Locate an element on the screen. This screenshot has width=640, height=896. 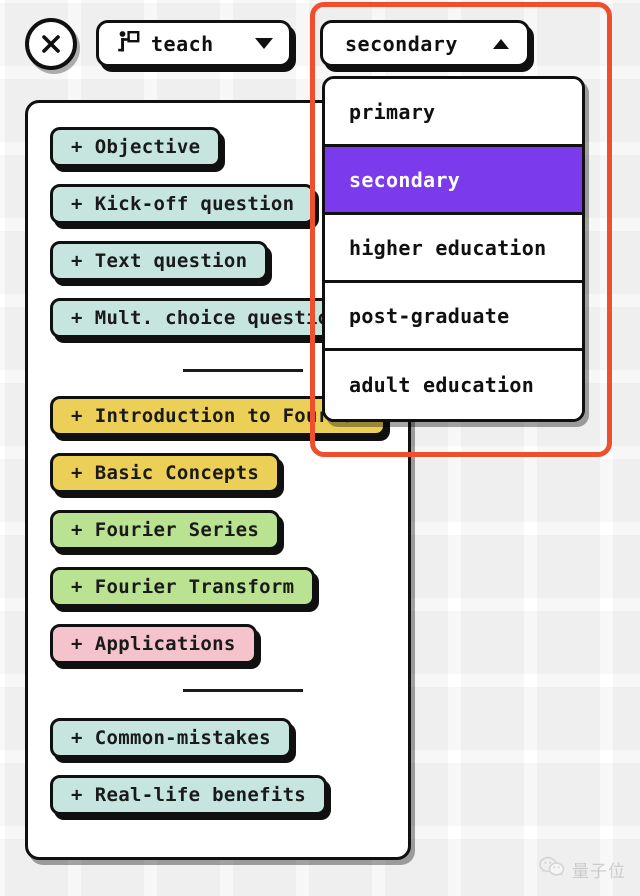
add-block-multiple-choice-question: + Mult. choice question is located at coordinates (206, 318).